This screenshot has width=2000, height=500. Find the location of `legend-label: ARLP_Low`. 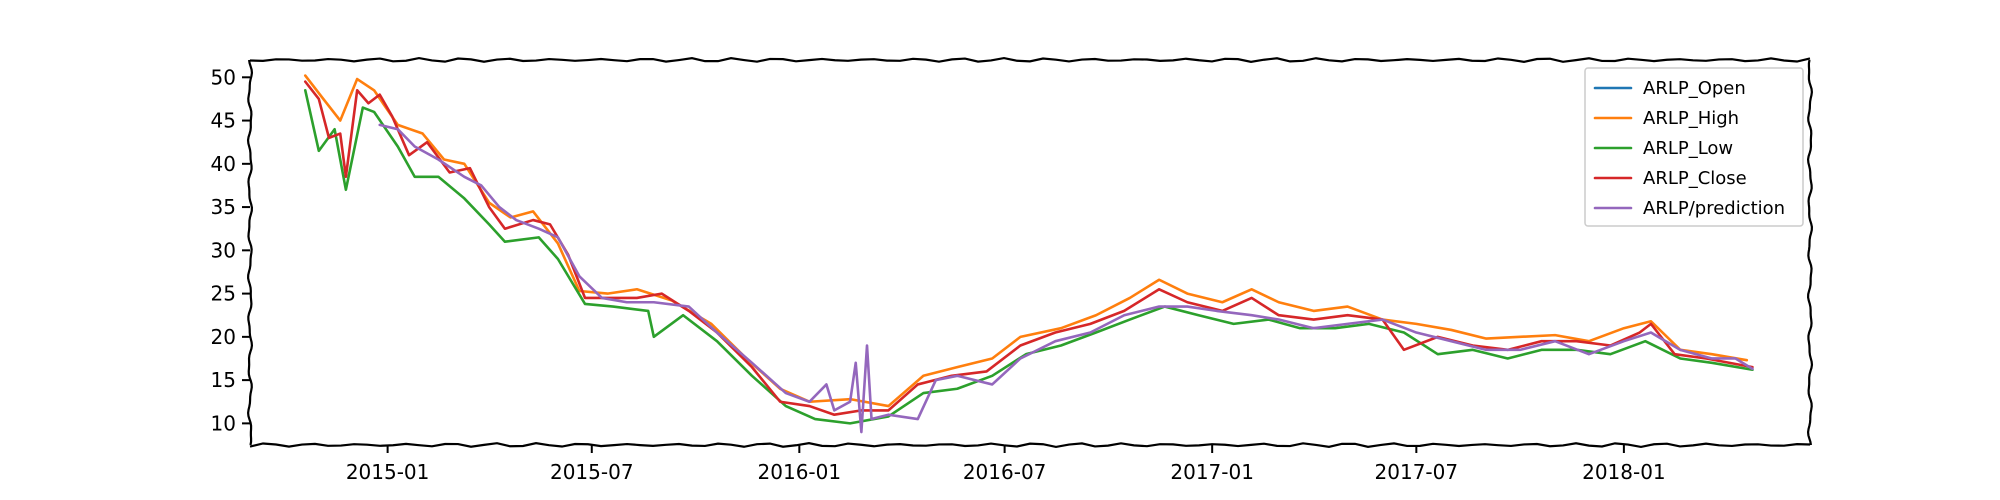

legend-label: ARLP_Low is located at coordinates (1688, 148).